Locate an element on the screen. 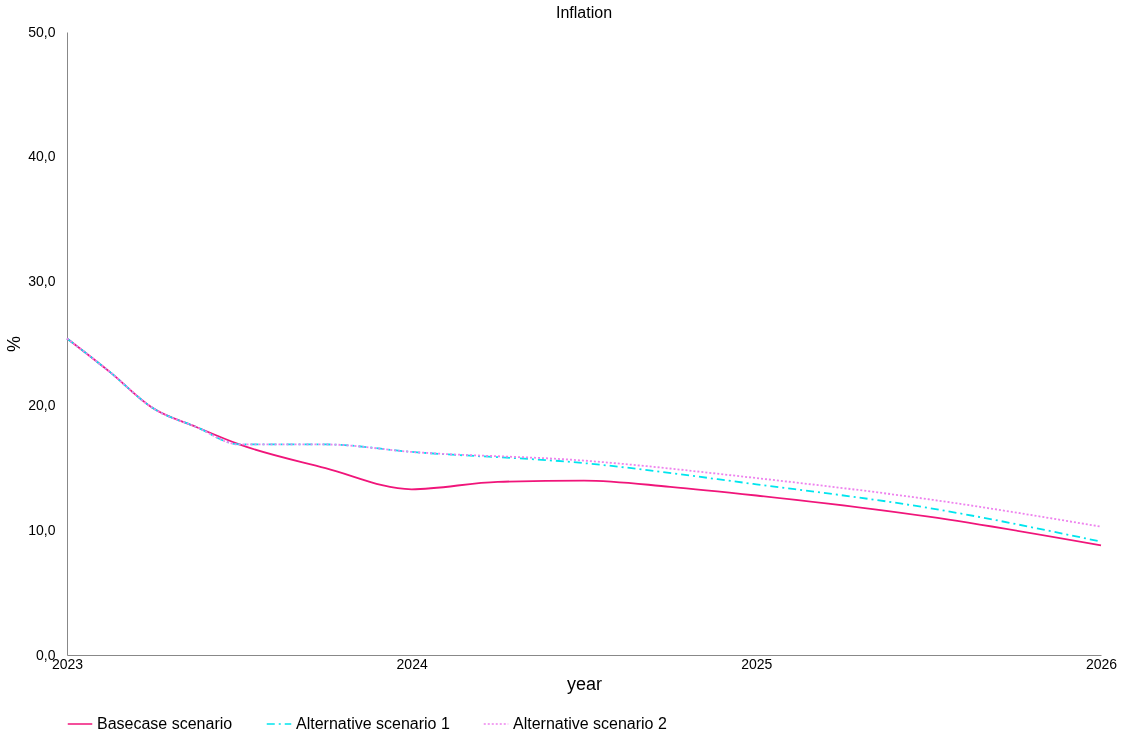 Image resolution: width=1122 pixels, height=737 pixels. x-axis-title: year is located at coordinates (584, 683).